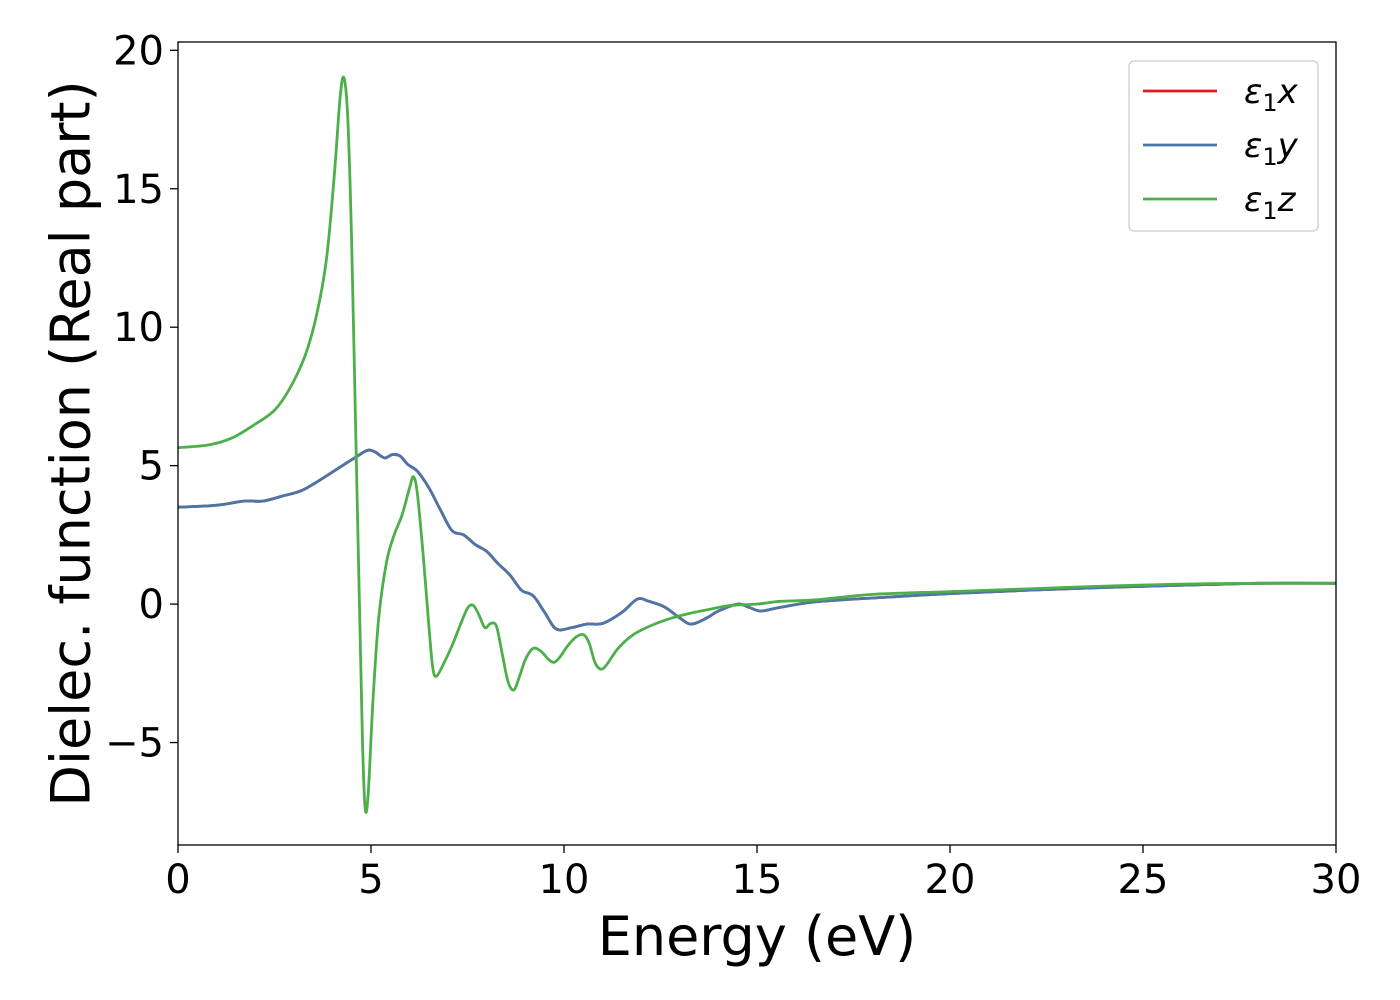  Describe the element at coordinates (950, 880) in the screenshot. I see `x-tick-label: 20` at that location.